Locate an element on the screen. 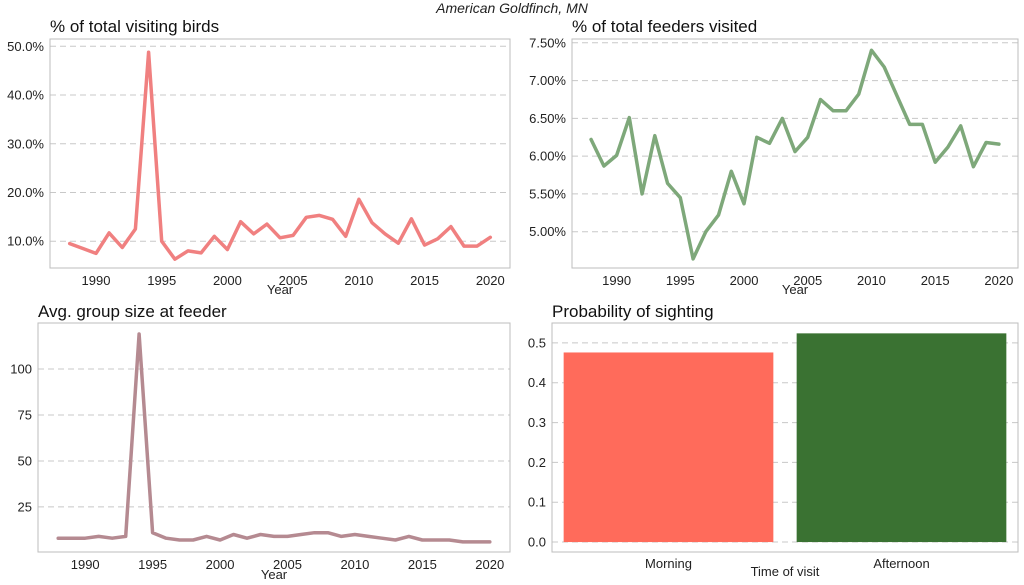  bar-morning is located at coordinates (668, 447).